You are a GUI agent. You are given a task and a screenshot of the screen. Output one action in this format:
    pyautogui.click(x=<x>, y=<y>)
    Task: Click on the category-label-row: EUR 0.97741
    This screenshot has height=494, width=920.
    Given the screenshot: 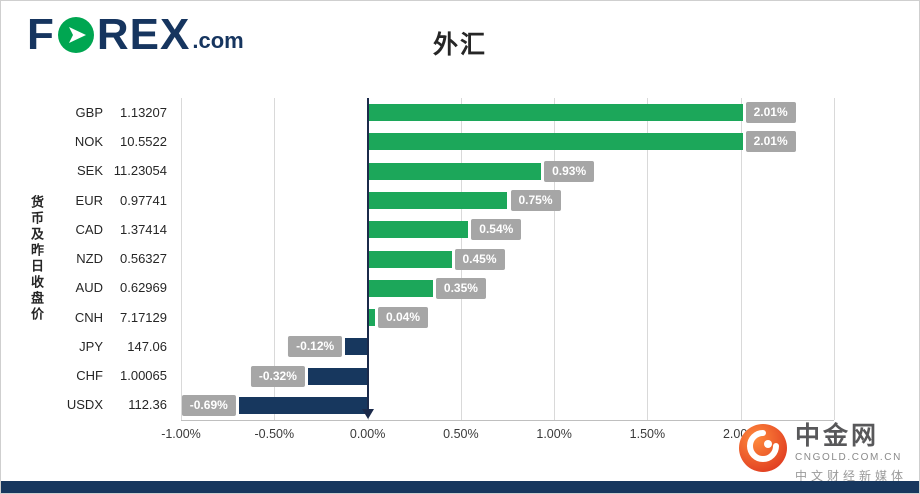 What is the action you would take?
    pyautogui.click(x=112, y=201)
    